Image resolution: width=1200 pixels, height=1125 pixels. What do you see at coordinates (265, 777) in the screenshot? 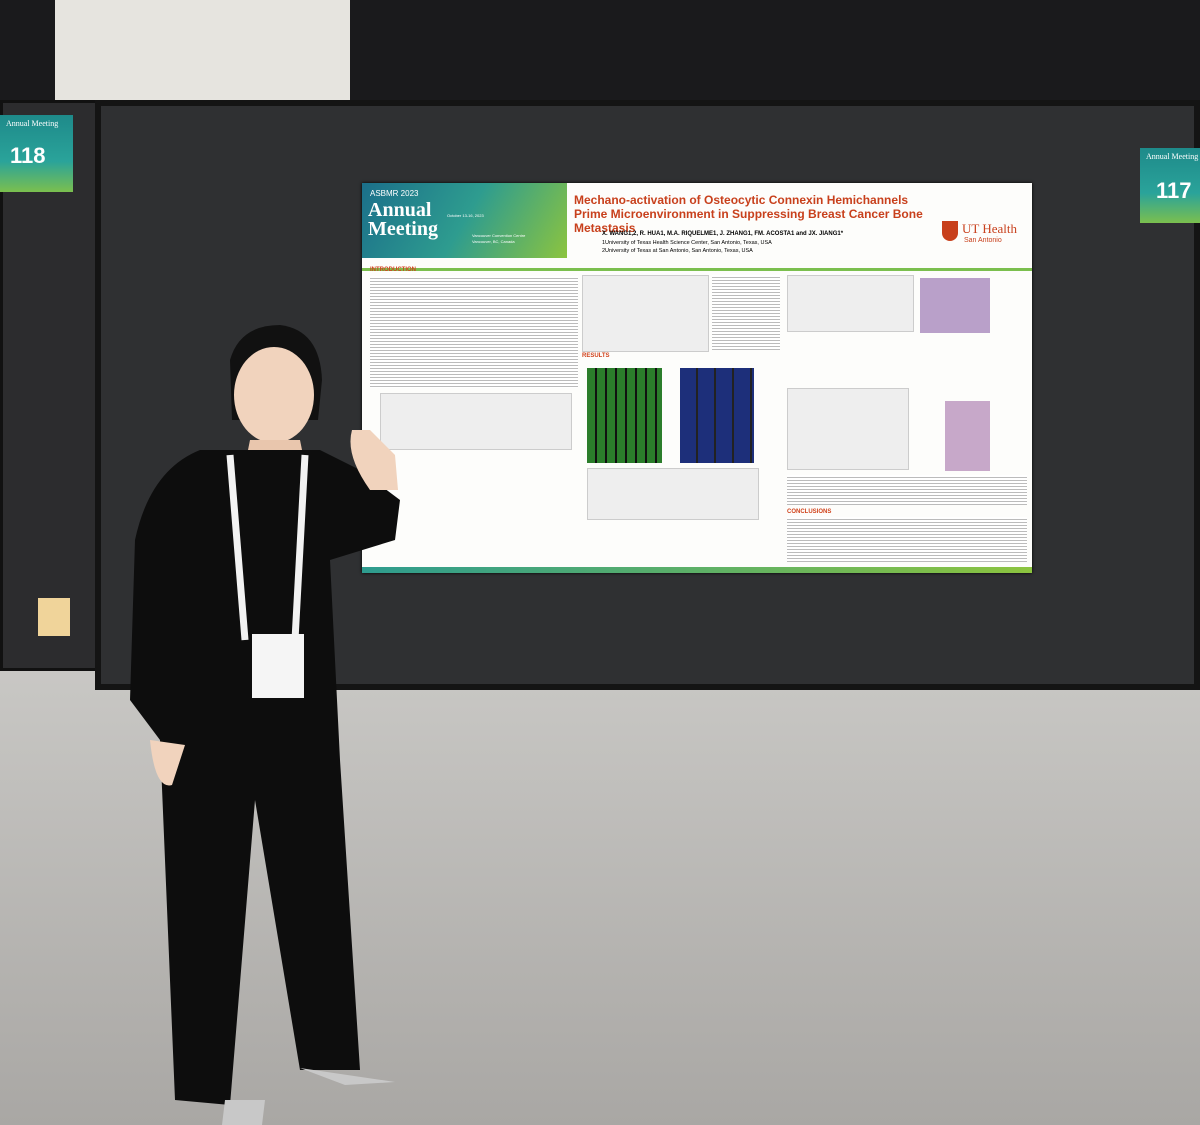
I see `outfit` at bounding box center [265, 777].